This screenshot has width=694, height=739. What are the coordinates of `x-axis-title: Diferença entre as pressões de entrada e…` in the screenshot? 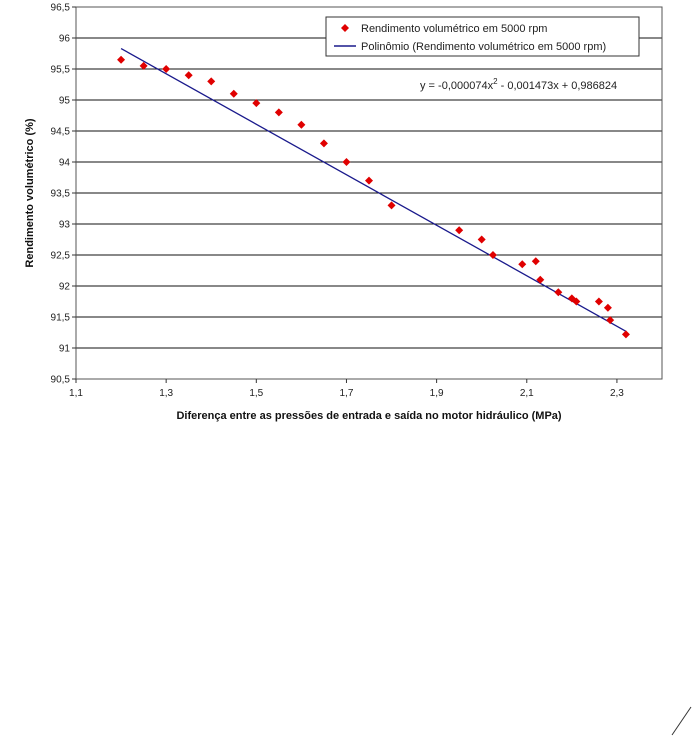 It's located at (368, 416).